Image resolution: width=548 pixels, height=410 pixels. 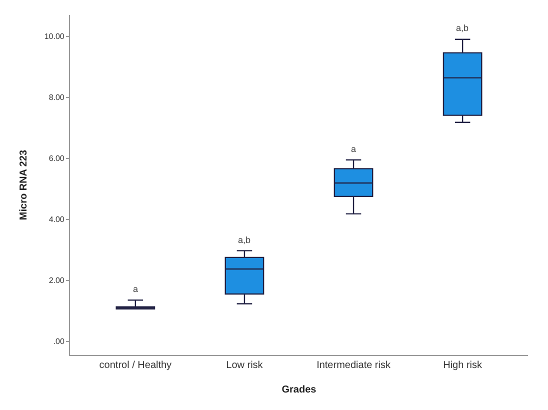 What do you see at coordinates (135, 365) in the screenshot?
I see `x-tick-label: control / Healthy` at bounding box center [135, 365].